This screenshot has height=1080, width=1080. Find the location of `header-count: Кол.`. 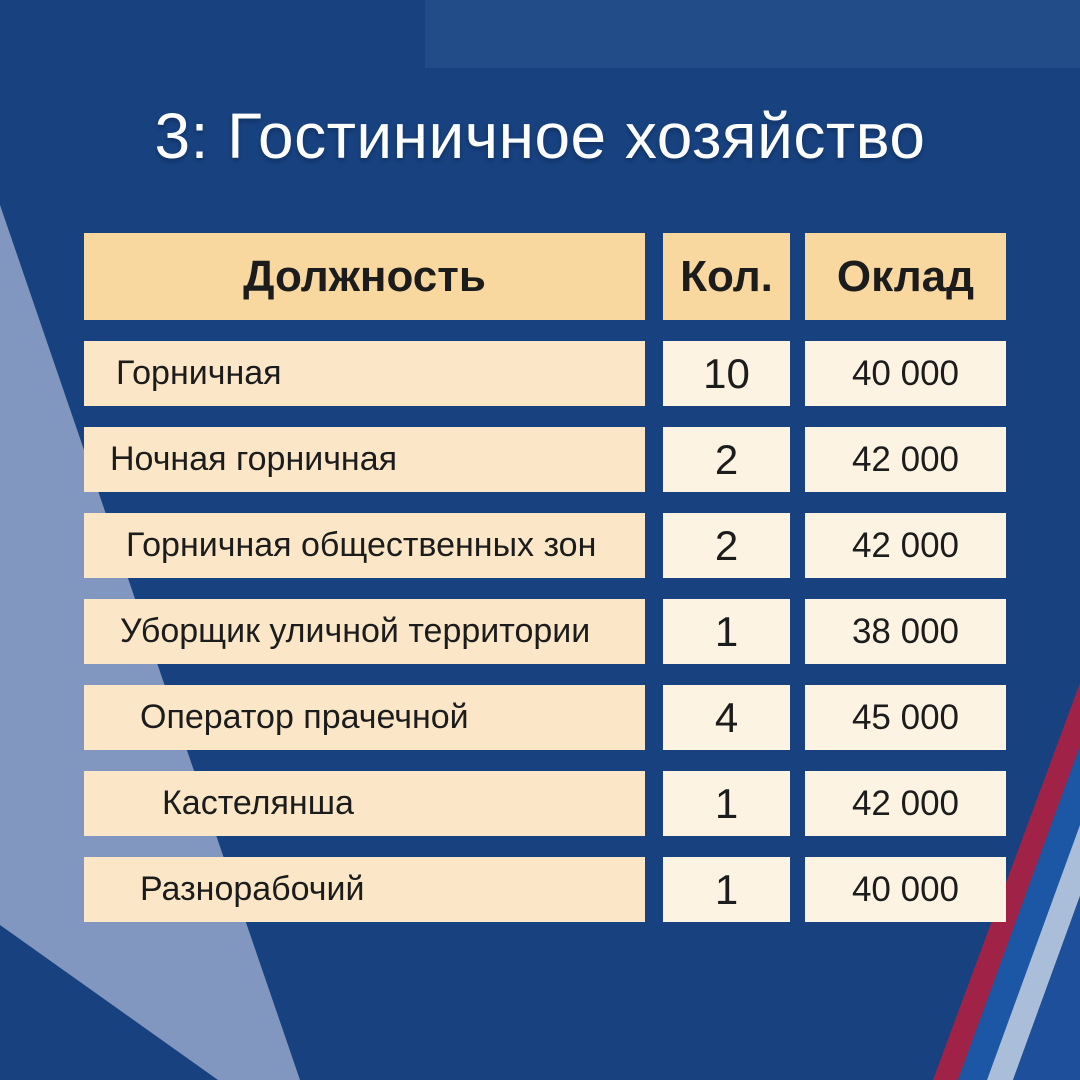

header-count: Кол. is located at coordinates (726, 276).